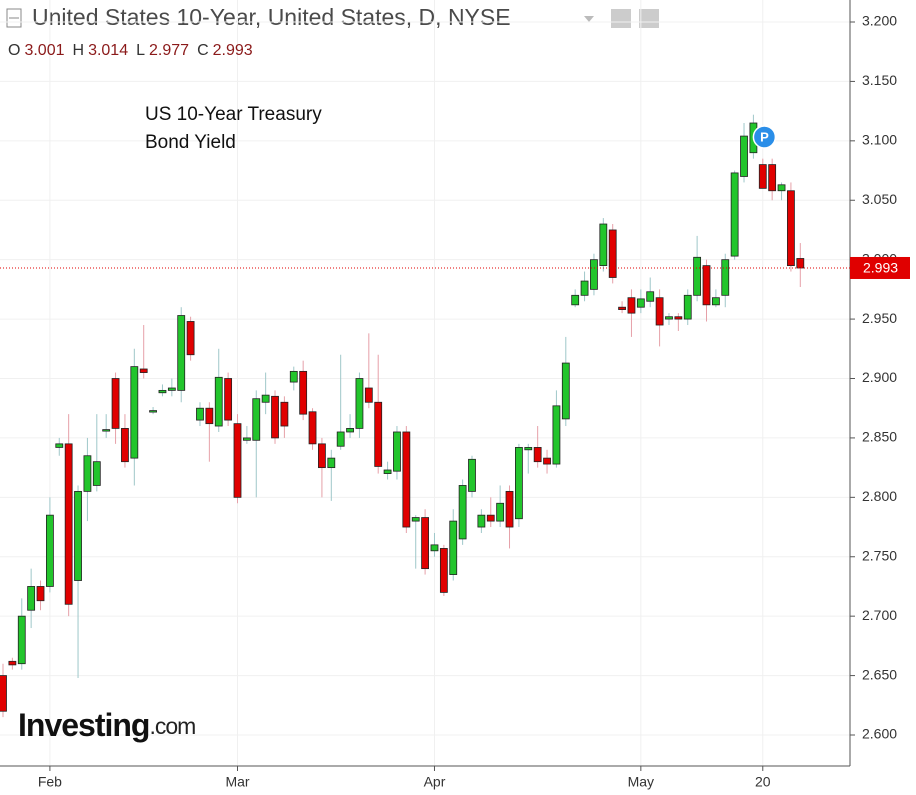 This screenshot has width=916, height=795. I want to click on ohlc-key: O, so click(14, 50).